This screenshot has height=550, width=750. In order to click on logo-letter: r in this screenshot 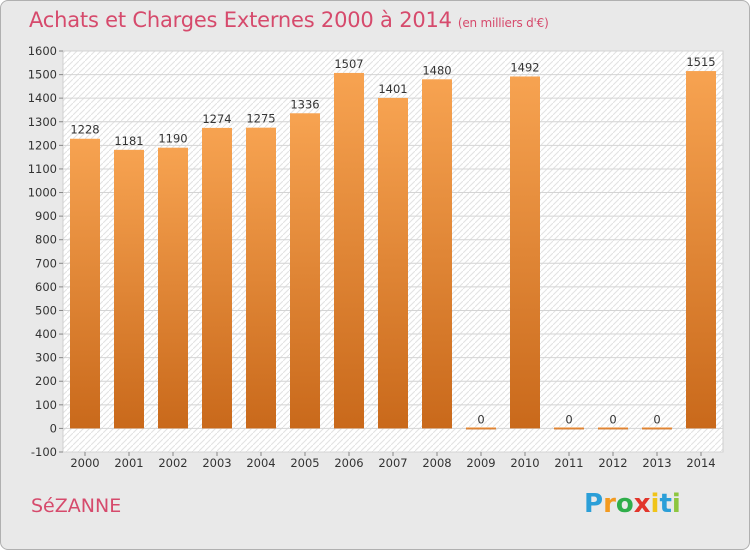, I will do `click(609, 504)`.